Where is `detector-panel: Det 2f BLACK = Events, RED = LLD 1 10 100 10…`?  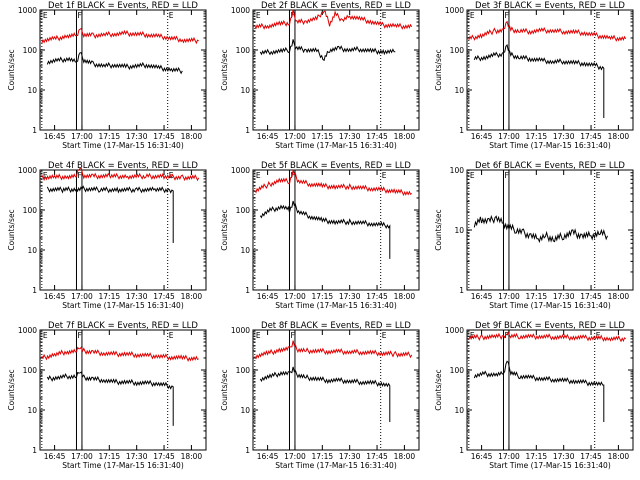 detector-panel: Det 2f BLACK = Events, RED = LLD 1 10 100 10… is located at coordinates (320, 75).